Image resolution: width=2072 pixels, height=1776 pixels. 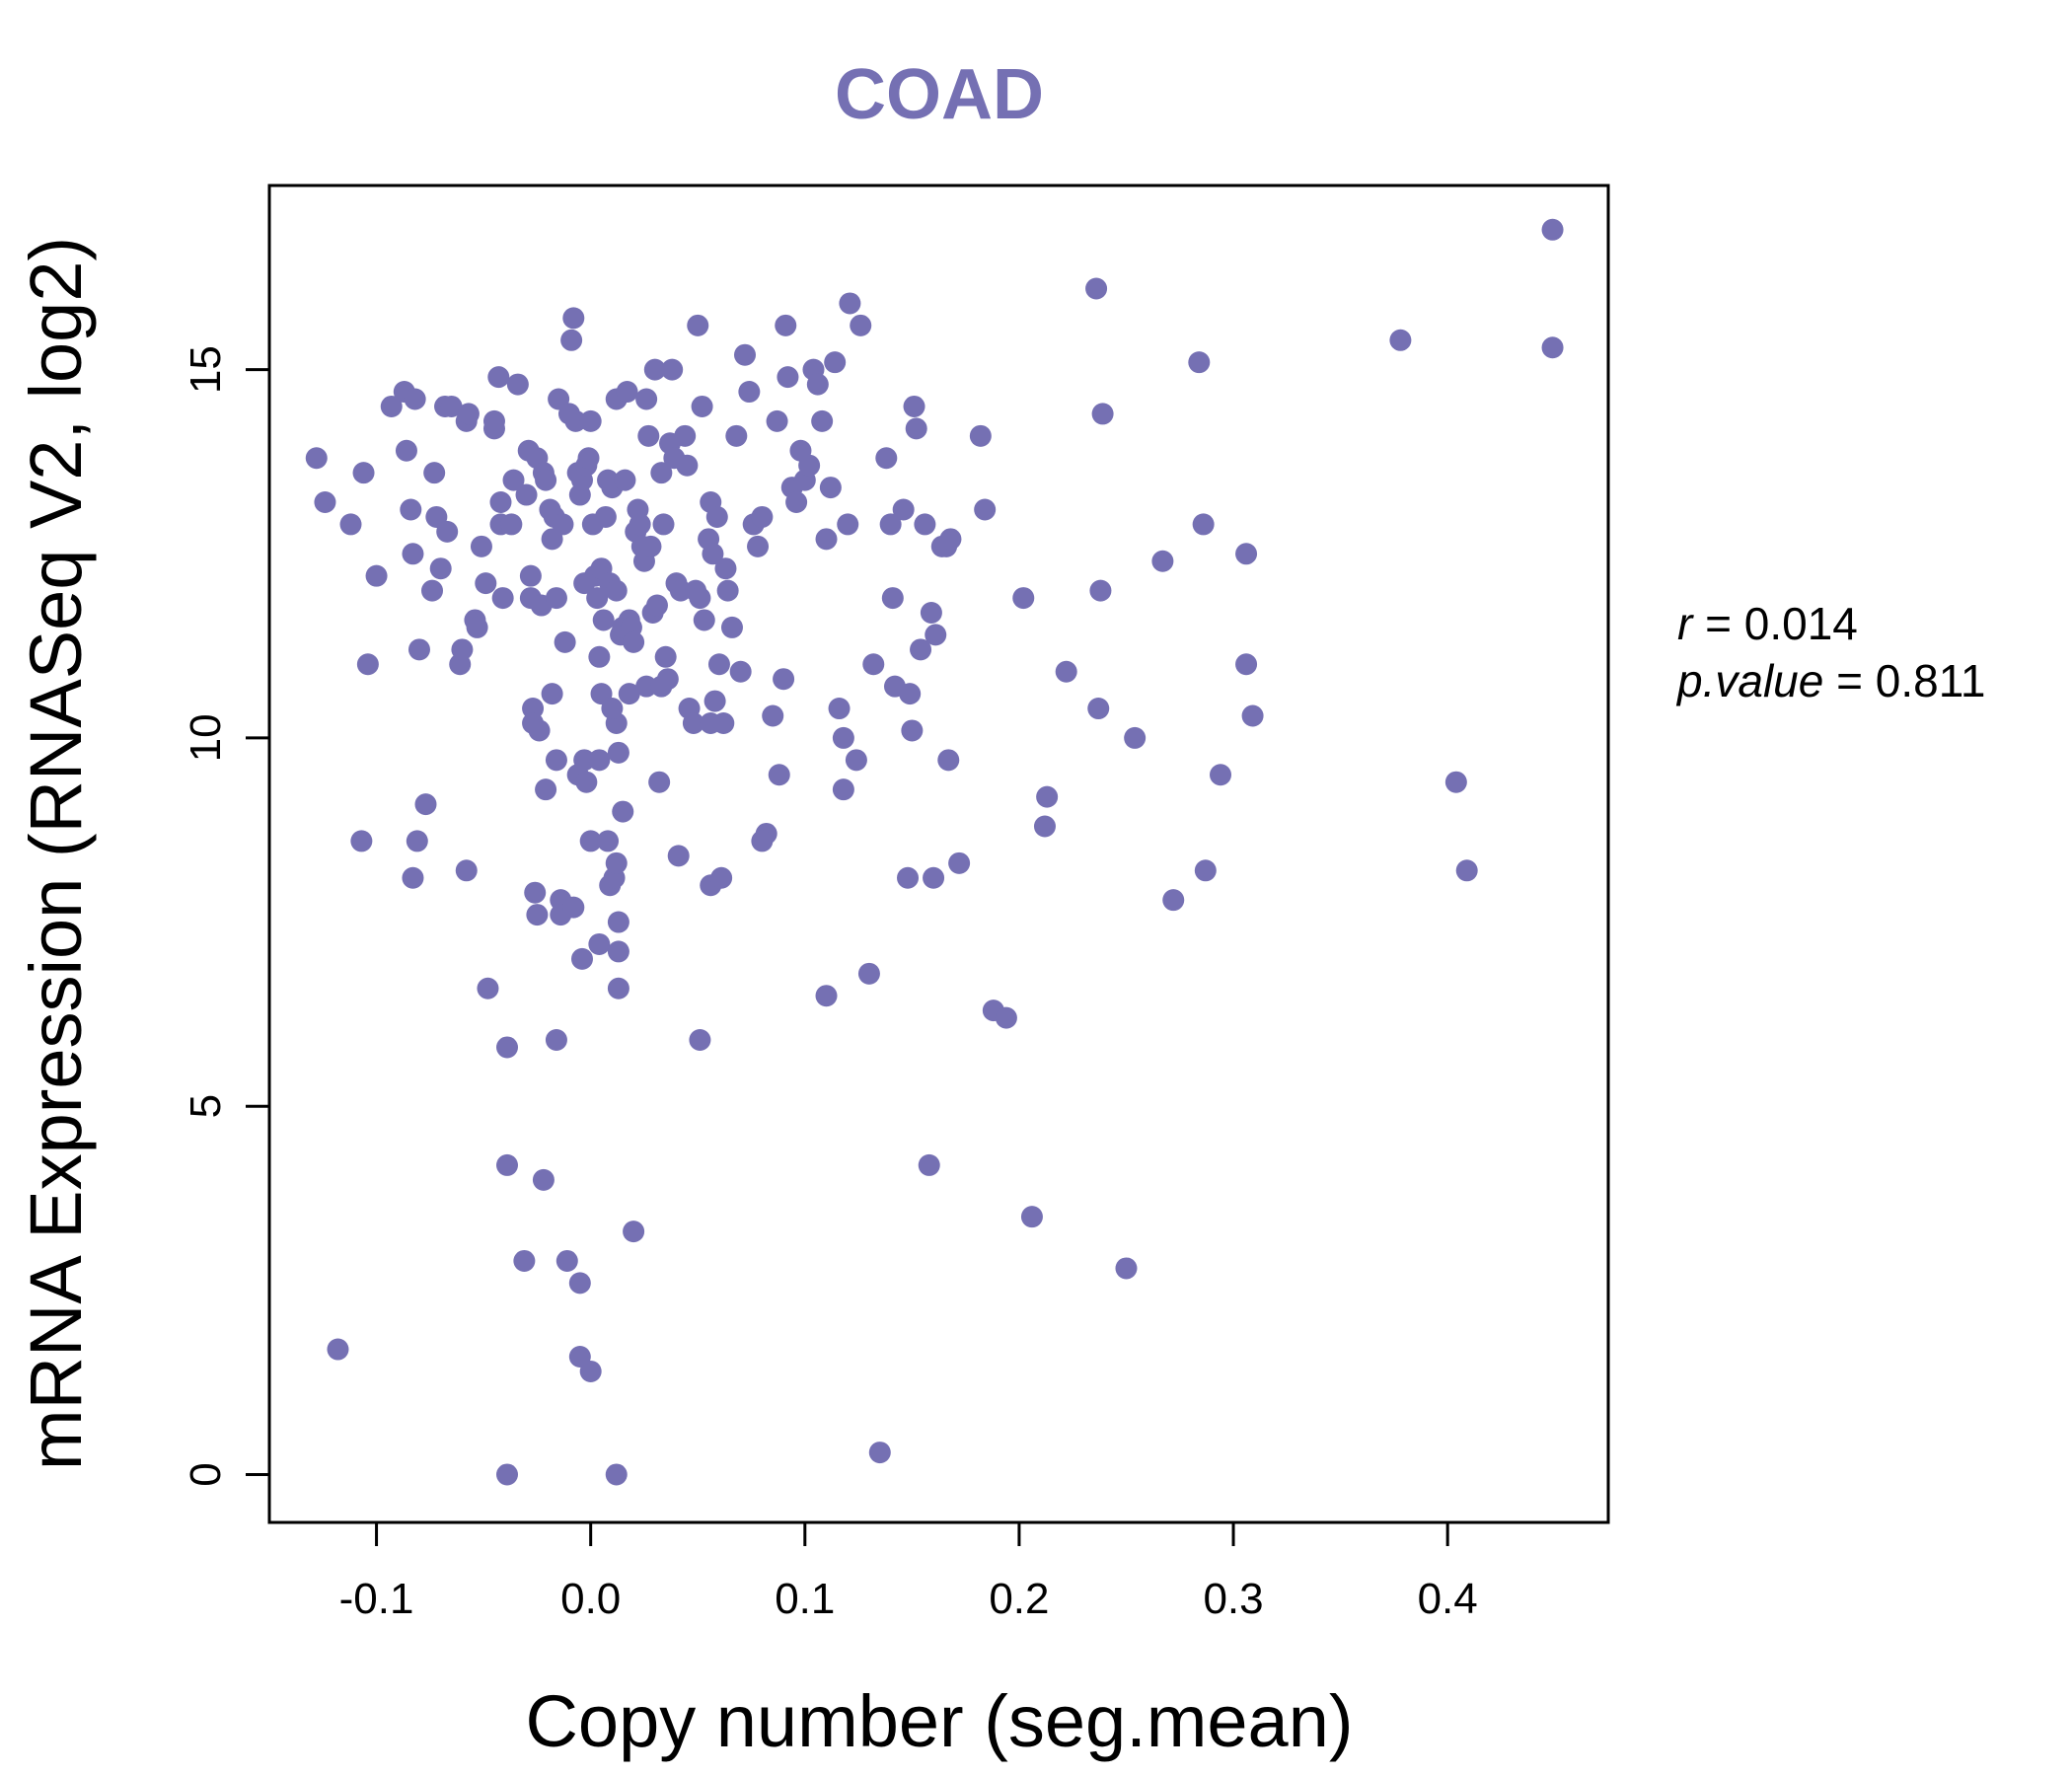 What do you see at coordinates (909, 1572) in the screenshot?
I see `x-axis: -0.1 0.0 0.1 0.2 0.3 0.4` at bounding box center [909, 1572].